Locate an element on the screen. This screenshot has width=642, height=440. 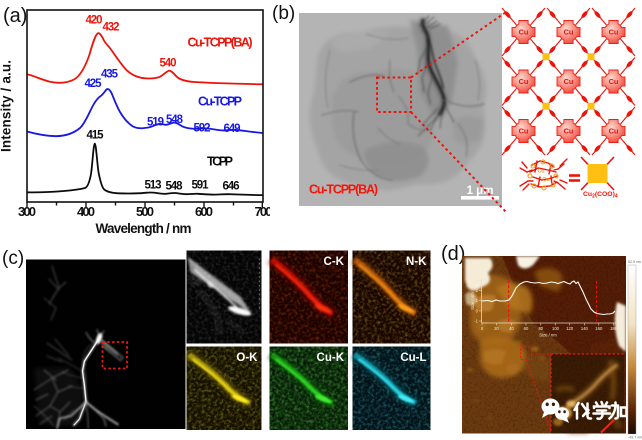
svg-text: 100 is located at coordinates (556, 328).